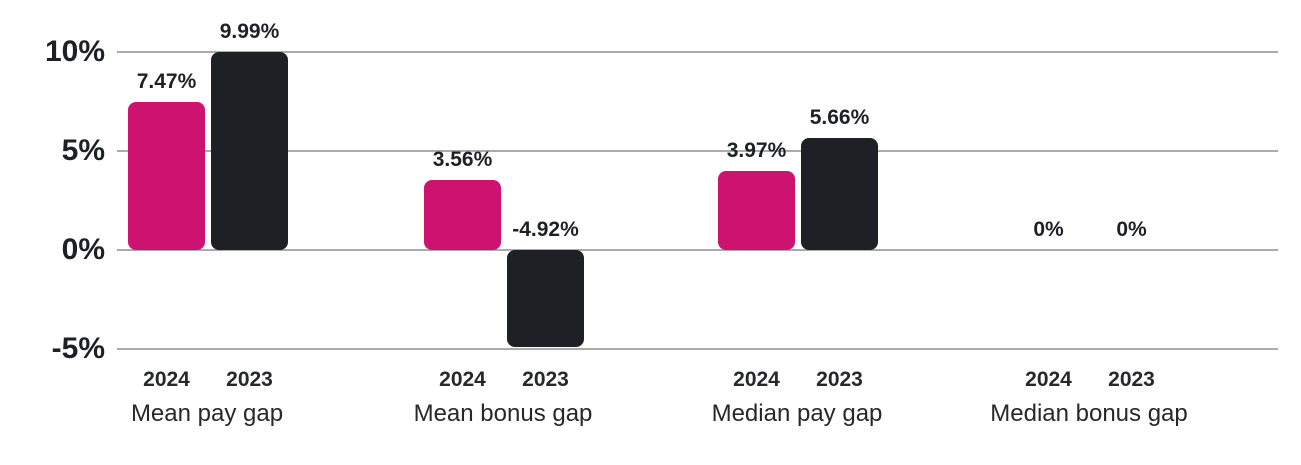 The height and width of the screenshot is (465, 1301). Describe the element at coordinates (697, 52) in the screenshot. I see `gridline-10-` at that location.